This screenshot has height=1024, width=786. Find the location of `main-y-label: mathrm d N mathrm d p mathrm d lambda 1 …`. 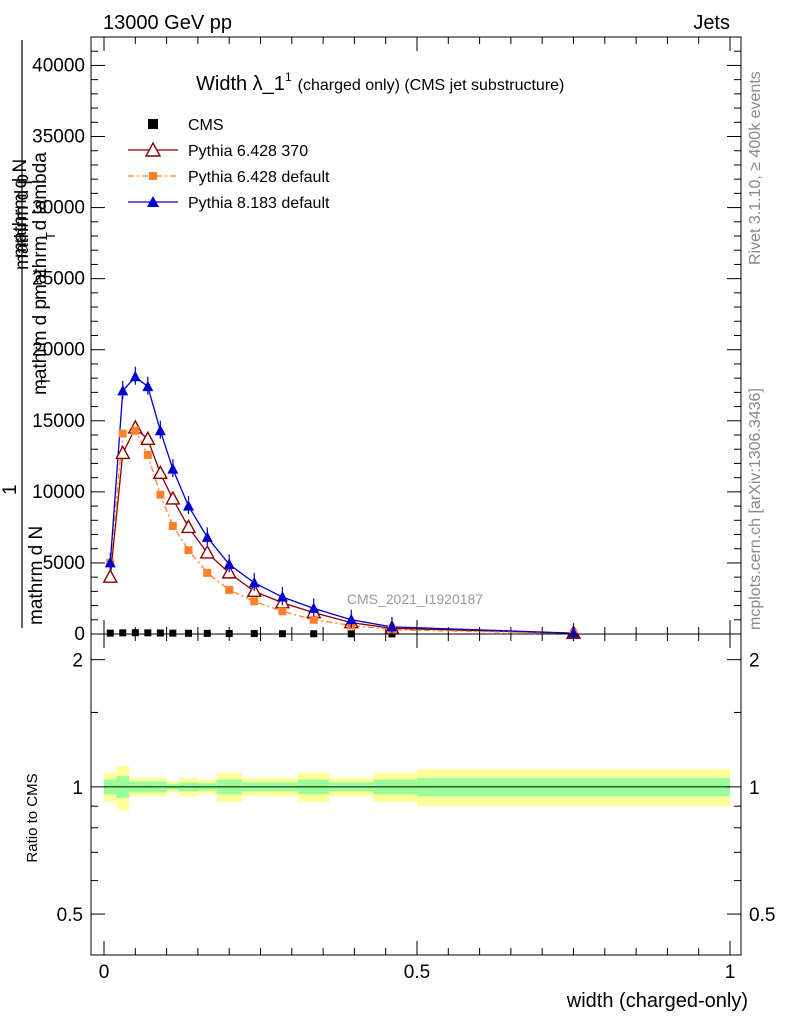

main-y-label: mathrm d N mathrm d p mathrm d lambda 1 … is located at coordinates (29, 334).